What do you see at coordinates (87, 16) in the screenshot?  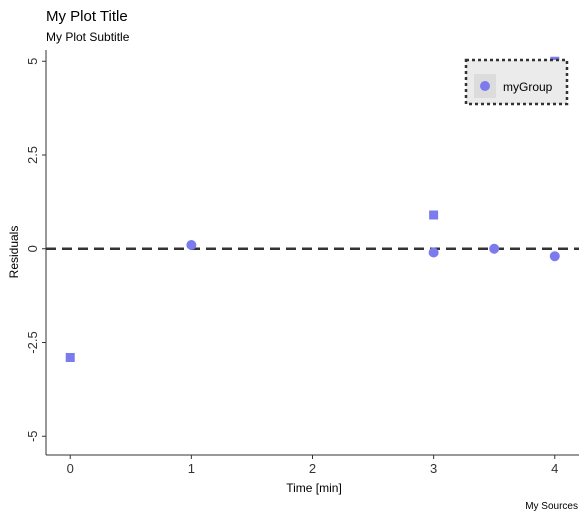 I see `chart-title: My Plot Title` at bounding box center [87, 16].